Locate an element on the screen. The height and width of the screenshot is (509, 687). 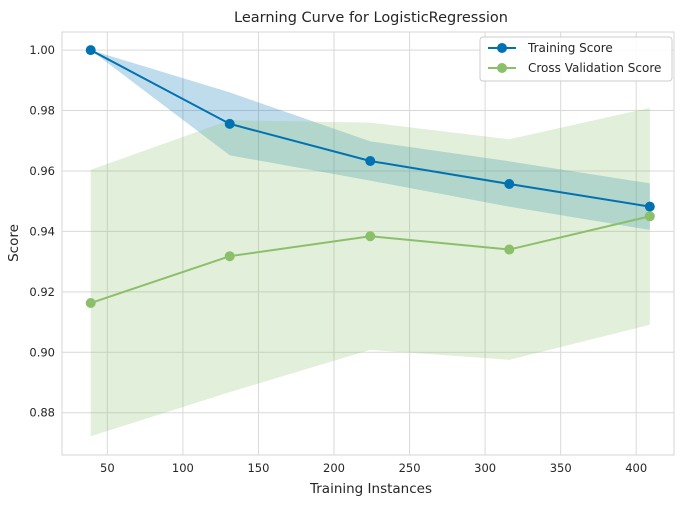
legend: Training Score Cross Validation Score is located at coordinates (576, 59).